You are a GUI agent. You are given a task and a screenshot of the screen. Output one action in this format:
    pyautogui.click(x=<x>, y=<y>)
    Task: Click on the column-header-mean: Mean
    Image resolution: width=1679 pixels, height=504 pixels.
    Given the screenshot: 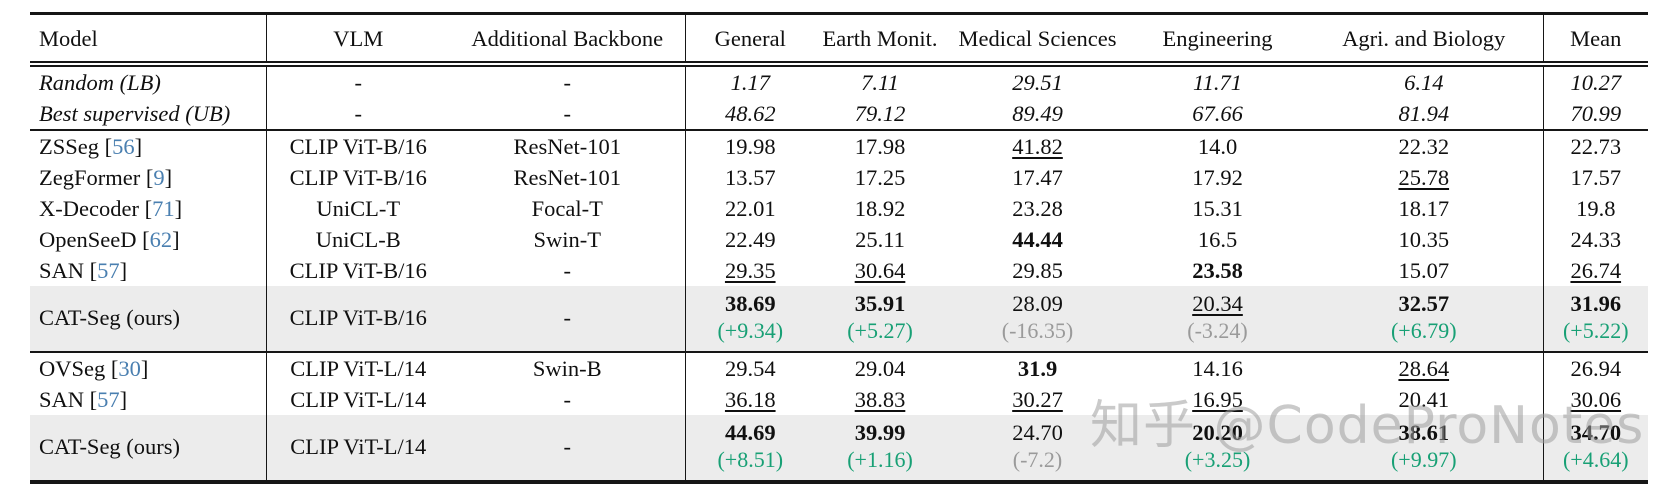 What is the action you would take?
    pyautogui.click(x=1595, y=40)
    